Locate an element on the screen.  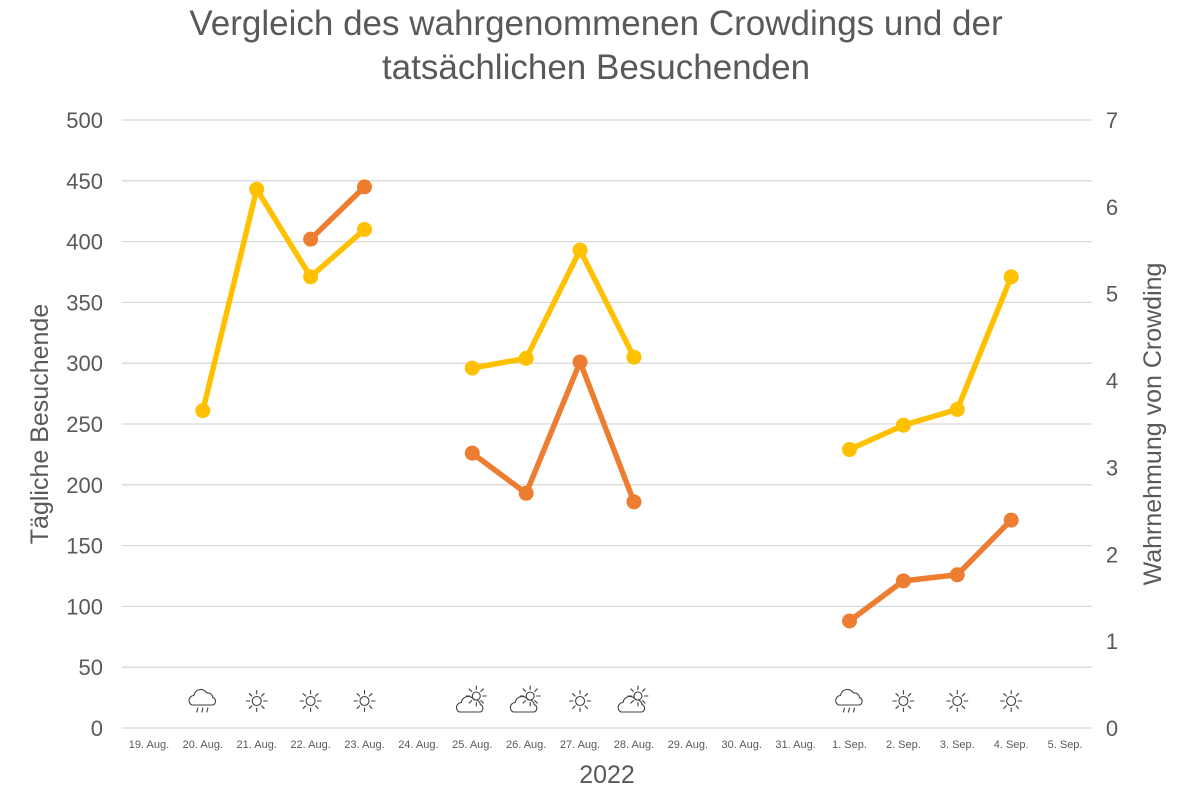
y-tick-label: 450 is located at coordinates (84, 181).